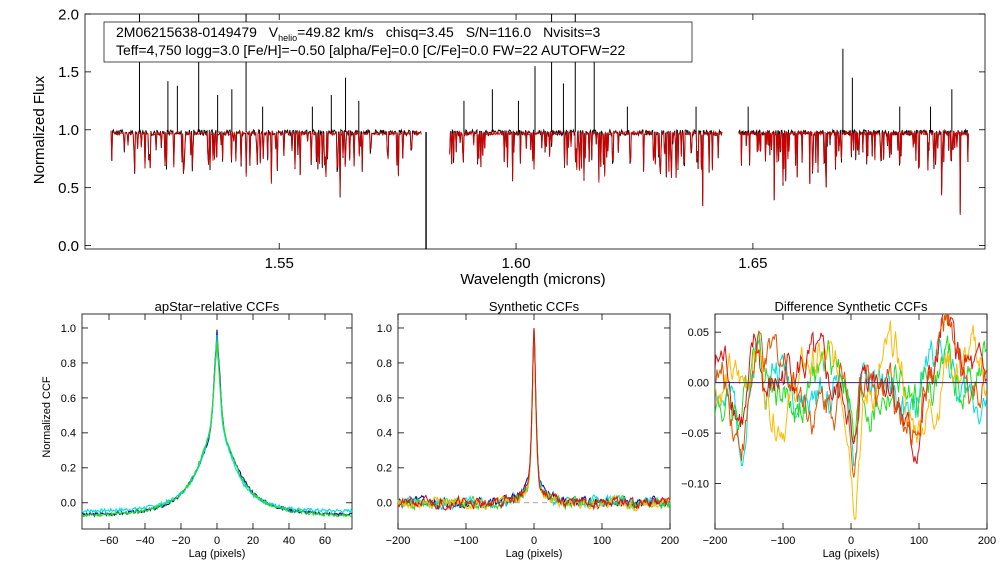  What do you see at coordinates (752, 263) in the screenshot?
I see `spectrum-xtick-label: 1.65` at bounding box center [752, 263].